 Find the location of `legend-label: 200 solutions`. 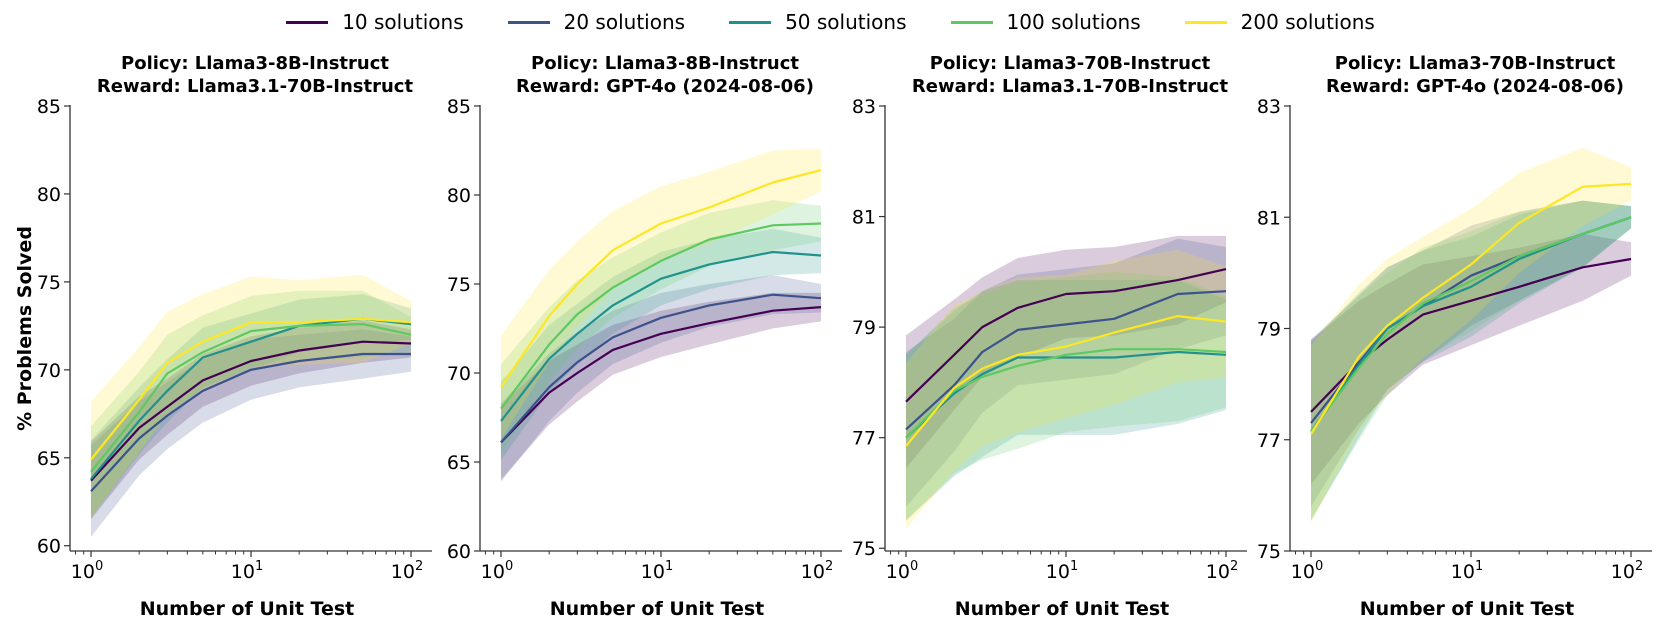

legend-label: 200 solutions is located at coordinates (1307, 22).